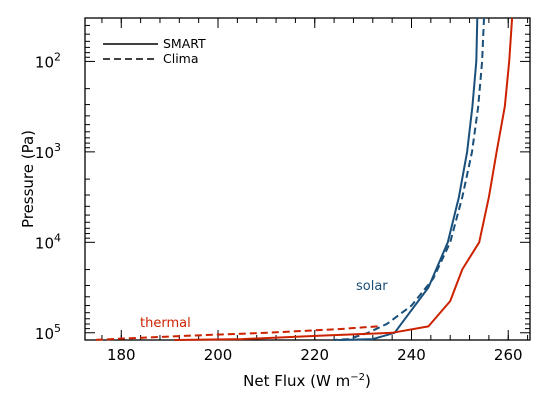 The image size is (560, 400). What do you see at coordinates (307, 381) in the screenshot?
I see `x-axis-label: Net Flux (W m−2)` at bounding box center [307, 381].